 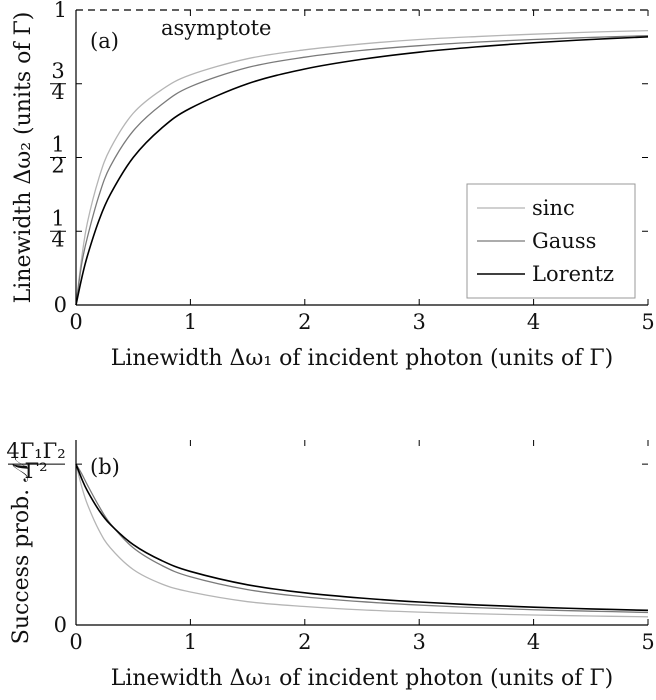 I want to click on y-tick-label-1-2-num: 1, so click(x=57, y=145).